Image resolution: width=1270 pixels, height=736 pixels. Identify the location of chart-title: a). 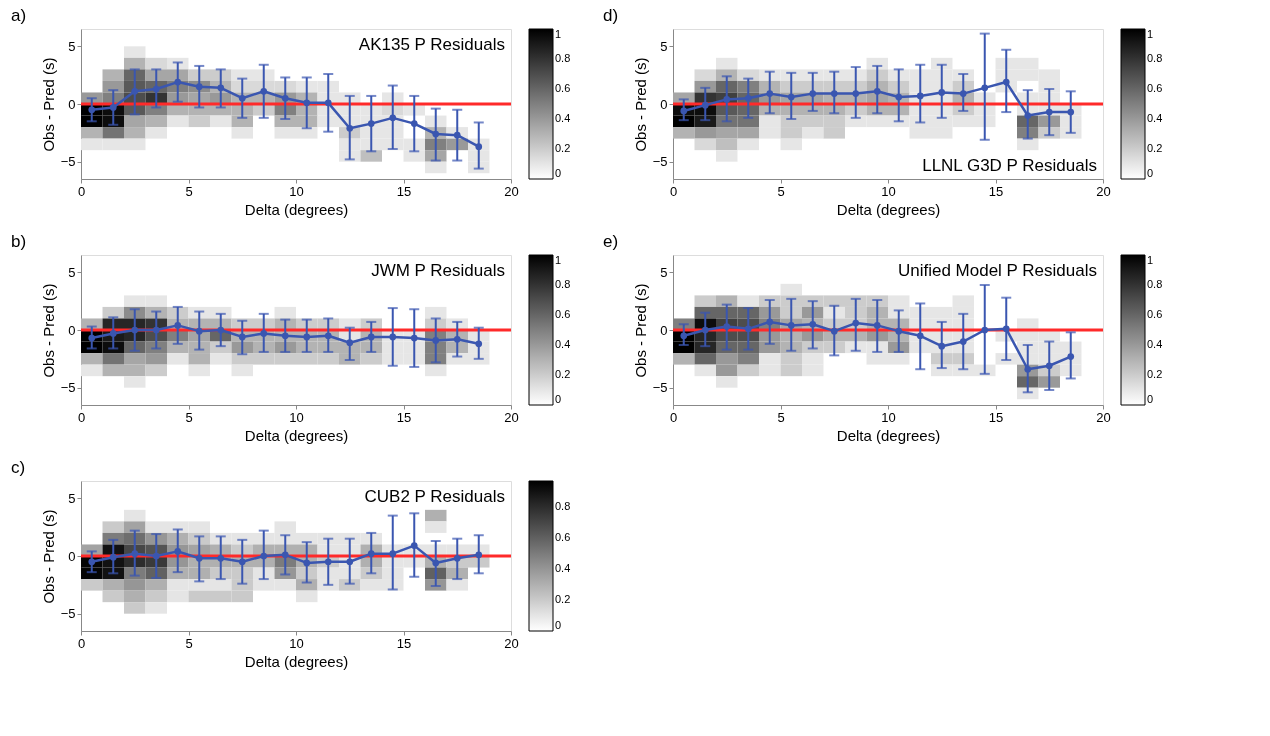
(19, 15).